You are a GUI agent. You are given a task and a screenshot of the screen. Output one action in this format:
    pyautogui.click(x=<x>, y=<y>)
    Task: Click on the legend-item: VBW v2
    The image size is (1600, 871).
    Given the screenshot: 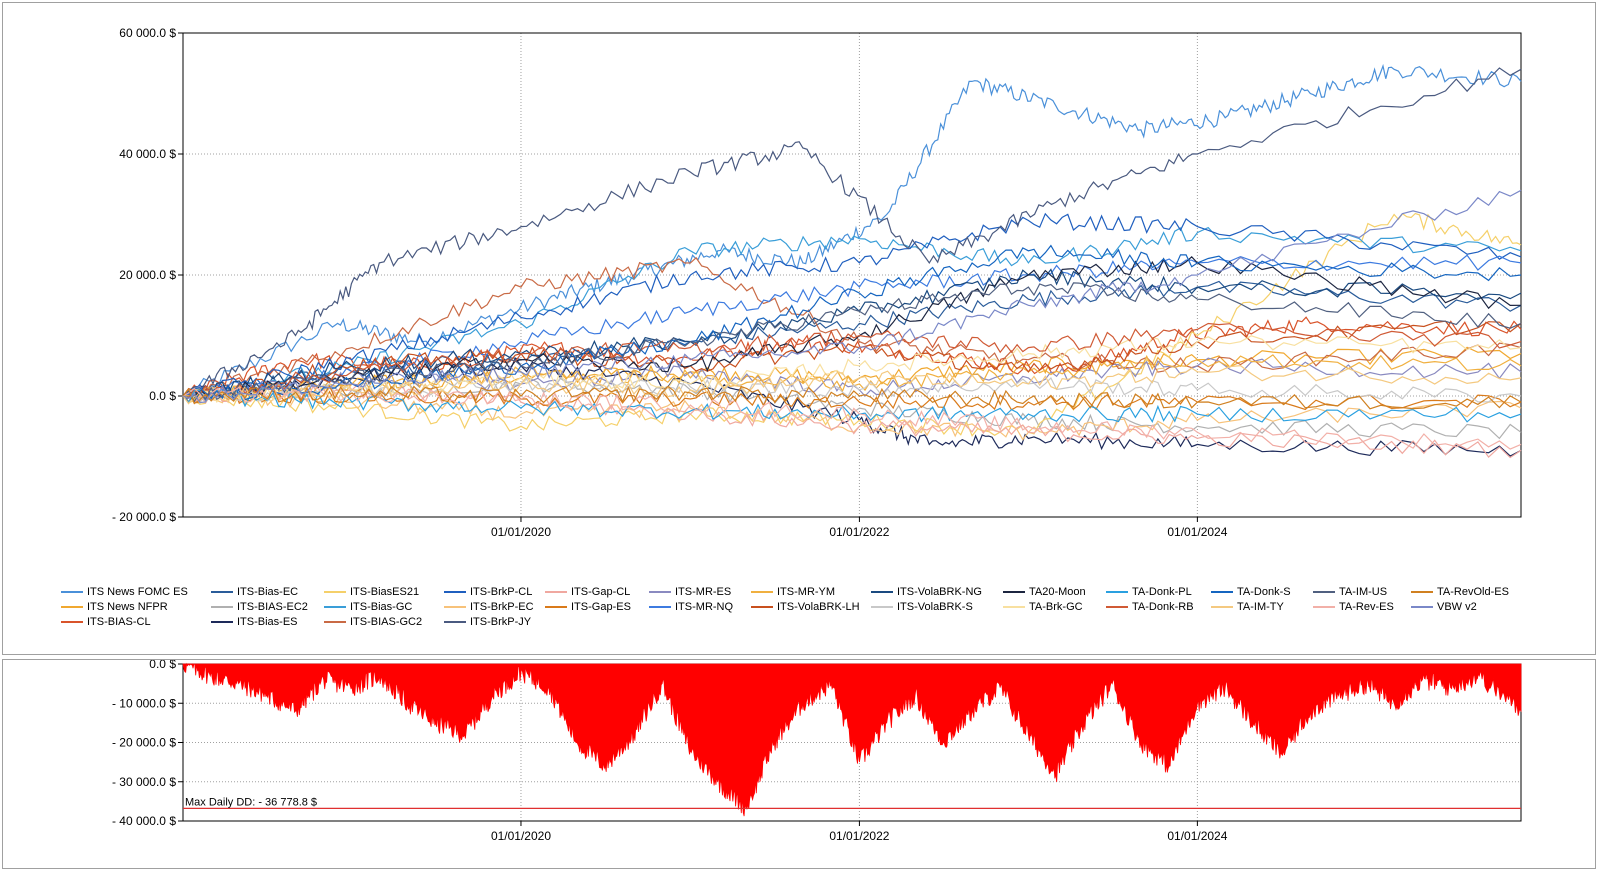 What is the action you would take?
    pyautogui.click(x=1444, y=607)
    